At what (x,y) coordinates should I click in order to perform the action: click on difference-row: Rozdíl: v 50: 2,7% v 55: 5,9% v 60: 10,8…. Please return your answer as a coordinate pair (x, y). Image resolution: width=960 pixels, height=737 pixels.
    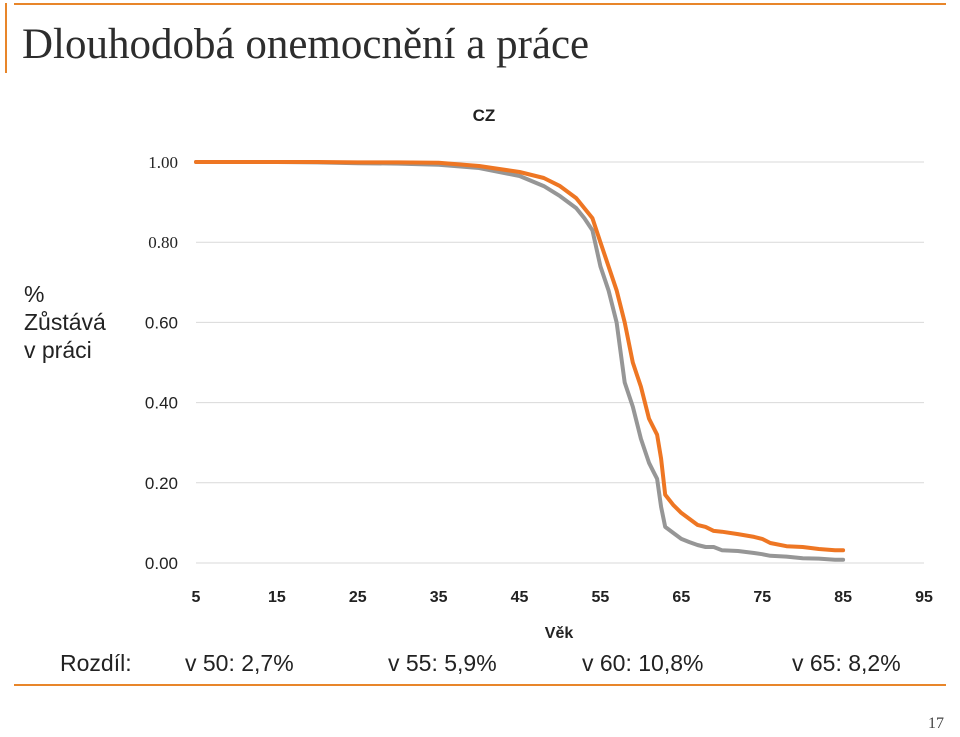
    Looking at the image, I should click on (480, 666).